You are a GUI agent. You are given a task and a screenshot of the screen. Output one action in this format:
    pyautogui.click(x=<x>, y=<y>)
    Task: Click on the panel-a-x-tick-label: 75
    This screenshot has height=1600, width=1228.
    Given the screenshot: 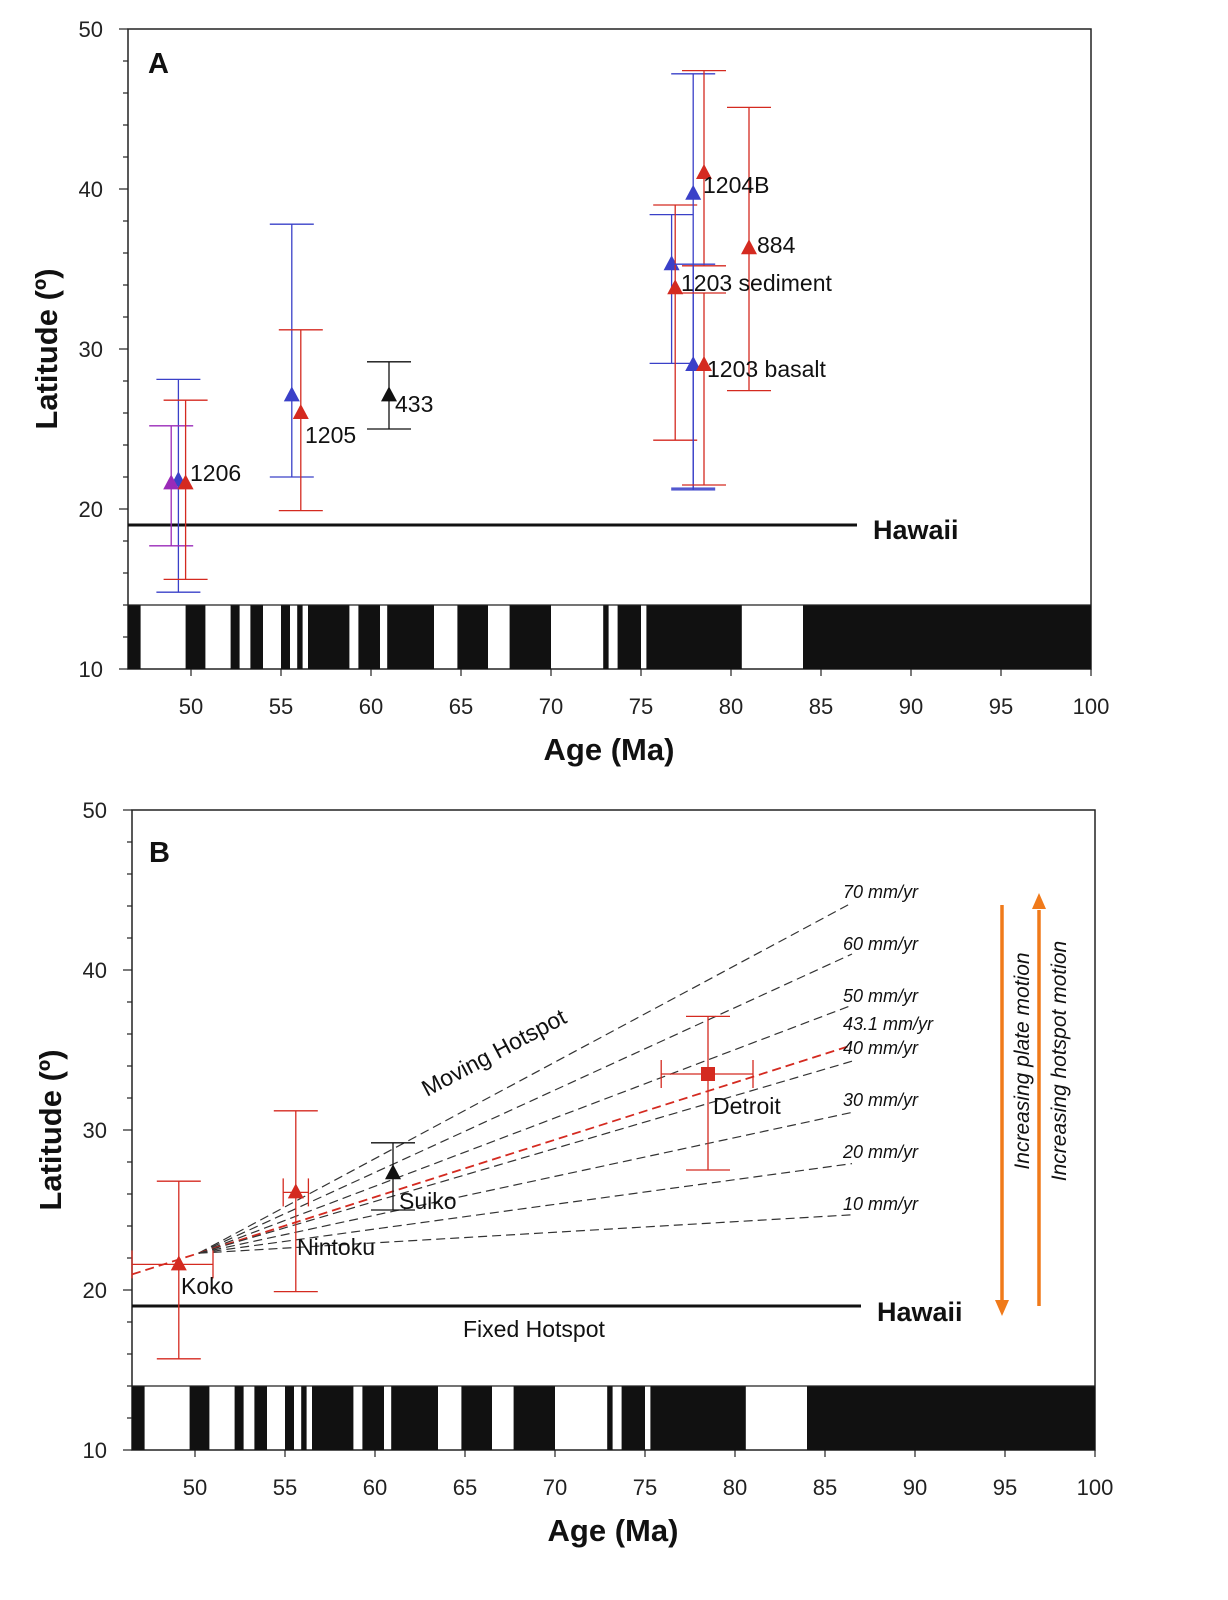 What is the action you would take?
    pyautogui.click(x=641, y=706)
    